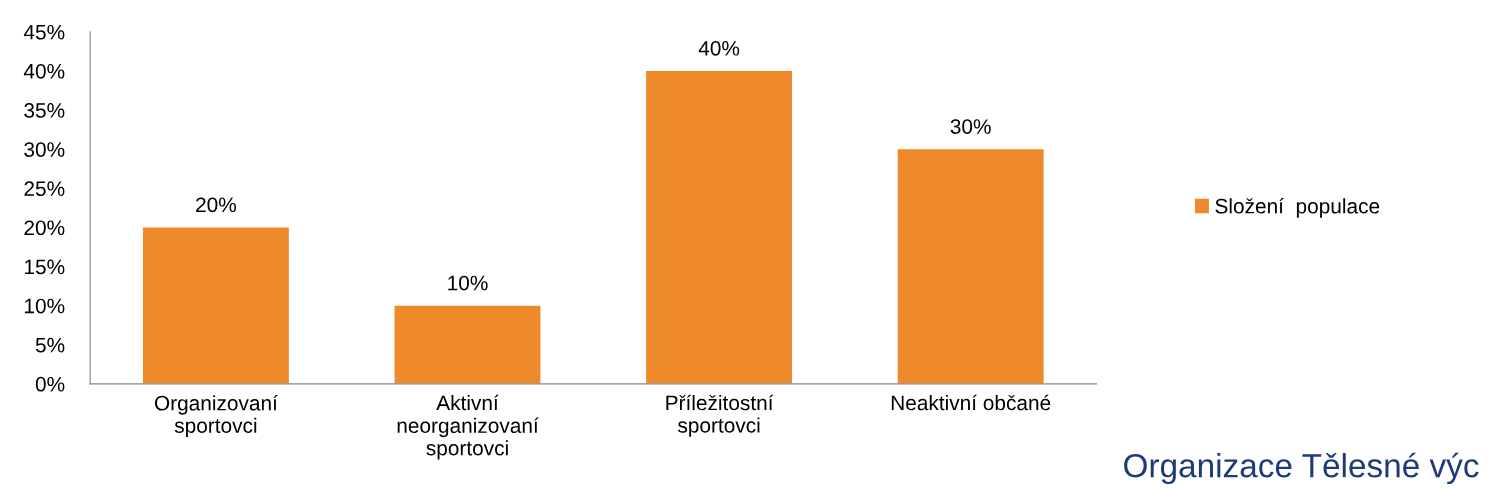 This screenshot has width=1502, height=489. What do you see at coordinates (1301, 468) in the screenshot?
I see `text: Organizace Tělesné výc` at bounding box center [1301, 468].